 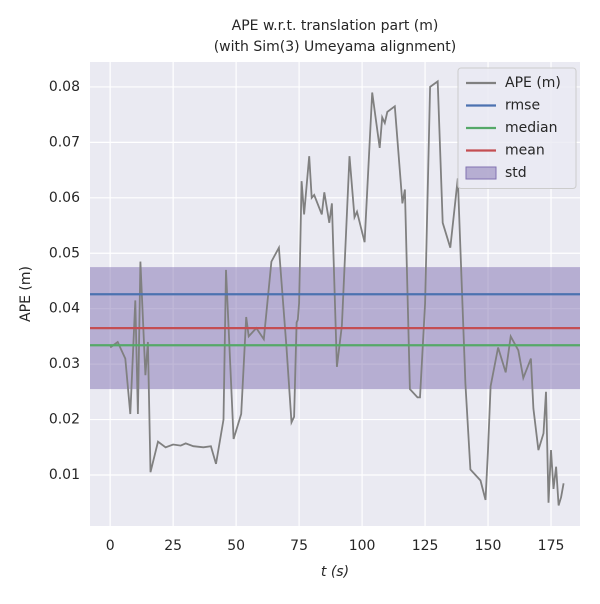 I want to click on chart-subtitle: (with Sim(3) Umeyama alignment), so click(x=335, y=47).